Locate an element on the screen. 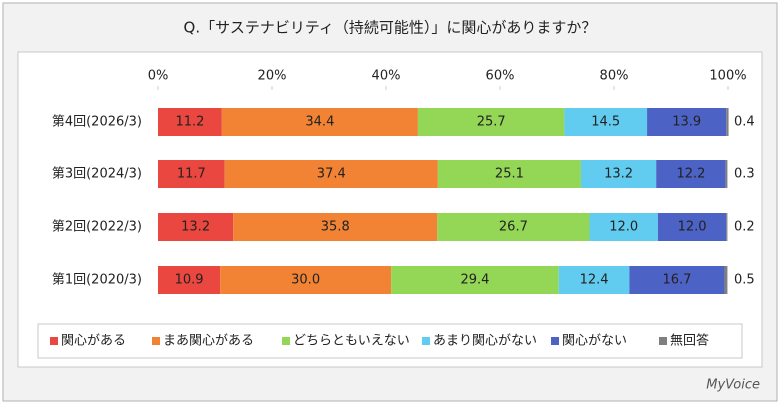  value-label: 25.1 is located at coordinates (509, 174).